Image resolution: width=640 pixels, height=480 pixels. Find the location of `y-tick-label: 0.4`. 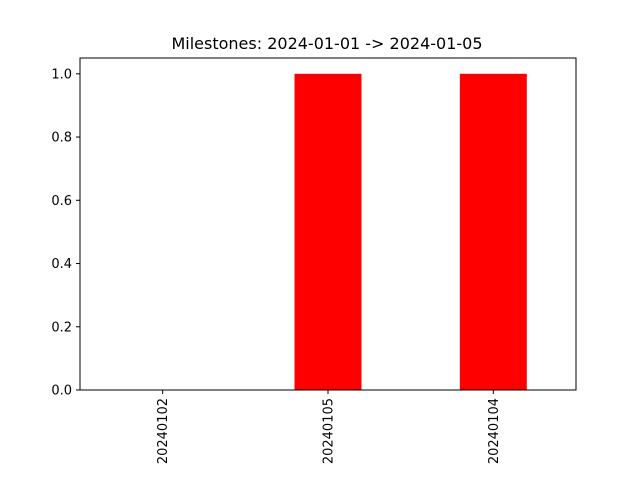

y-tick-label: 0.4 is located at coordinates (61, 264).